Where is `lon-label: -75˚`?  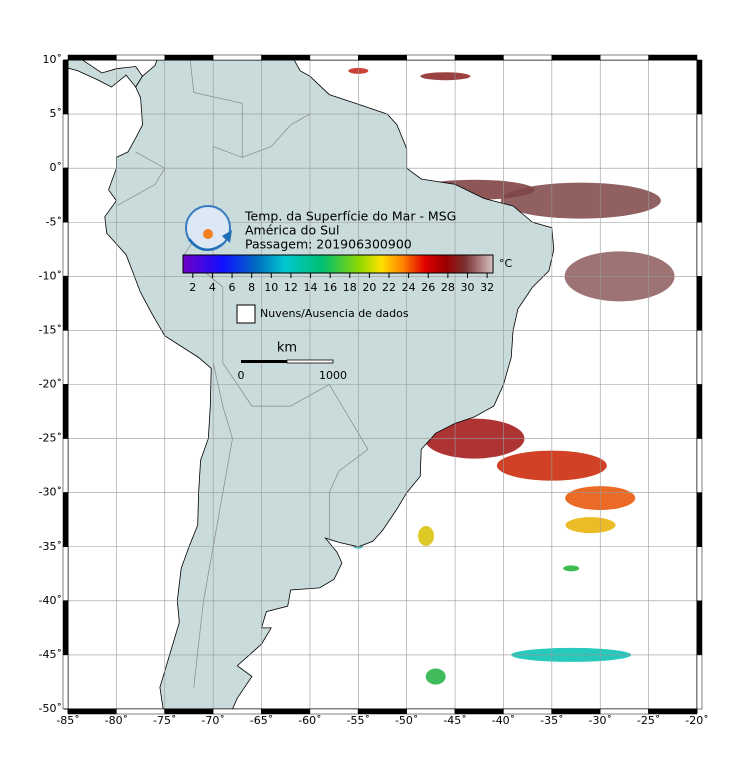
lon-label: -75˚ is located at coordinates (164, 720).